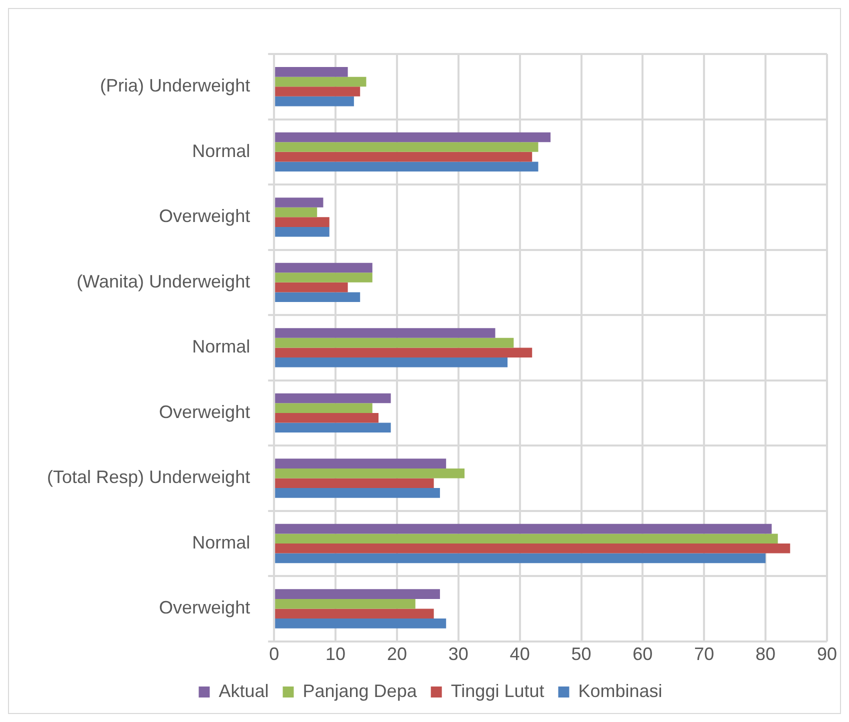  What do you see at coordinates (497, 690) in the screenshot?
I see `legend-label: Tinggi Lutut` at bounding box center [497, 690].